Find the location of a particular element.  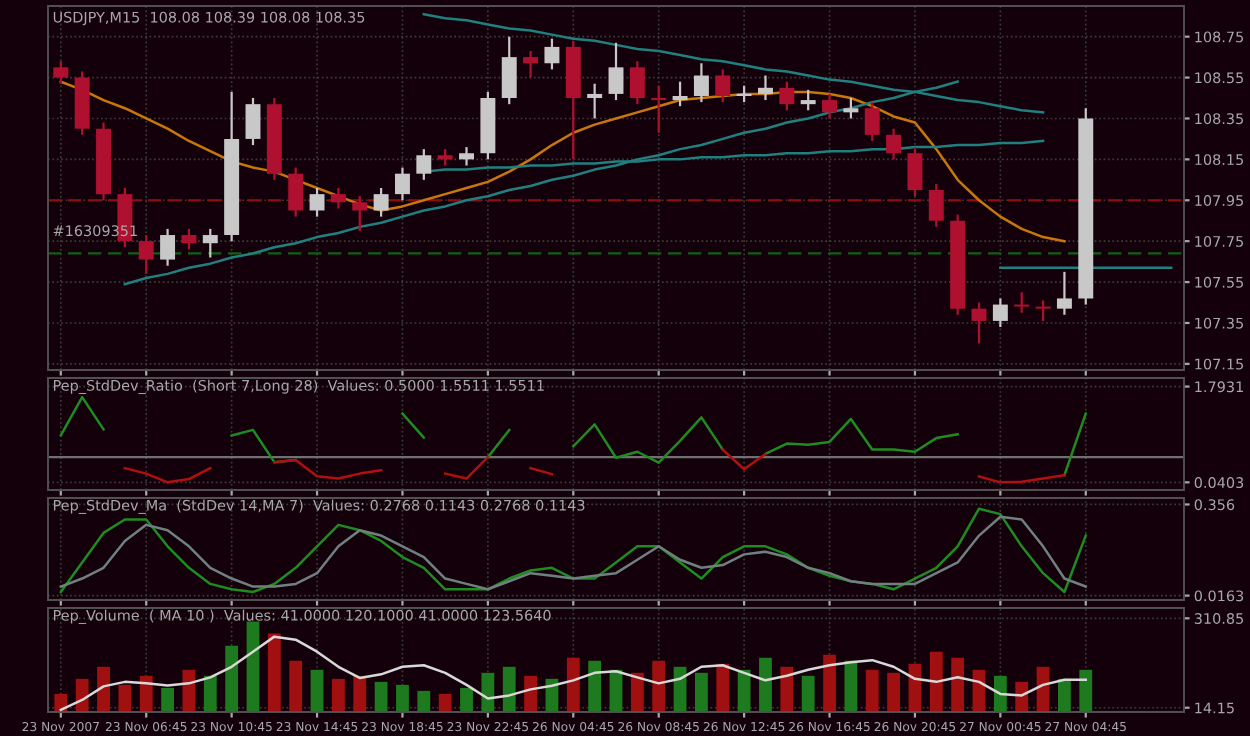

line-series is located at coordinates (573, 673).